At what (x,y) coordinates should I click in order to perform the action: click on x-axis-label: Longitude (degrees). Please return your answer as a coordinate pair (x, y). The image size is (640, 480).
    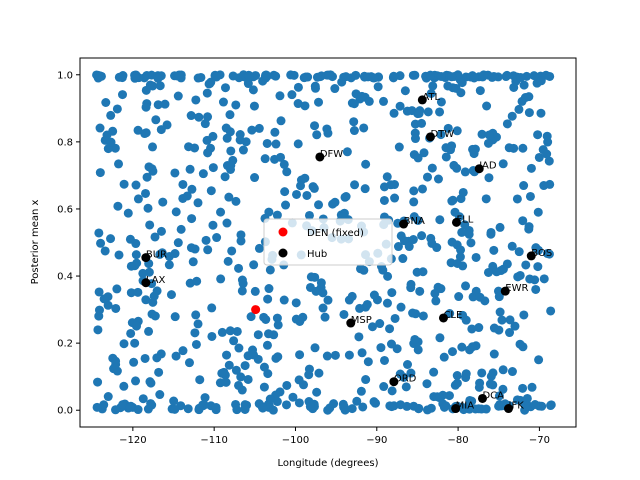
    Looking at the image, I should click on (328, 463).